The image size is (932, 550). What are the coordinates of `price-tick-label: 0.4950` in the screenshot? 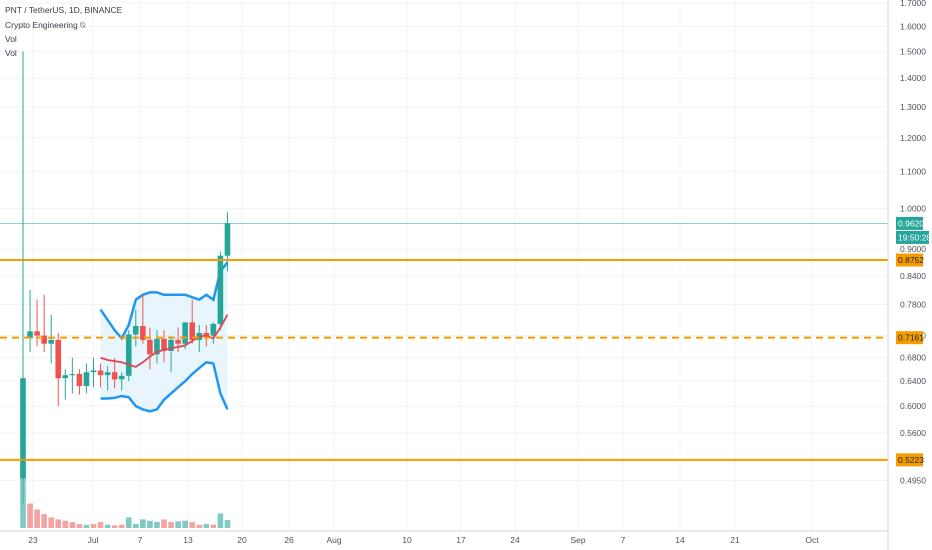 It's located at (913, 481).